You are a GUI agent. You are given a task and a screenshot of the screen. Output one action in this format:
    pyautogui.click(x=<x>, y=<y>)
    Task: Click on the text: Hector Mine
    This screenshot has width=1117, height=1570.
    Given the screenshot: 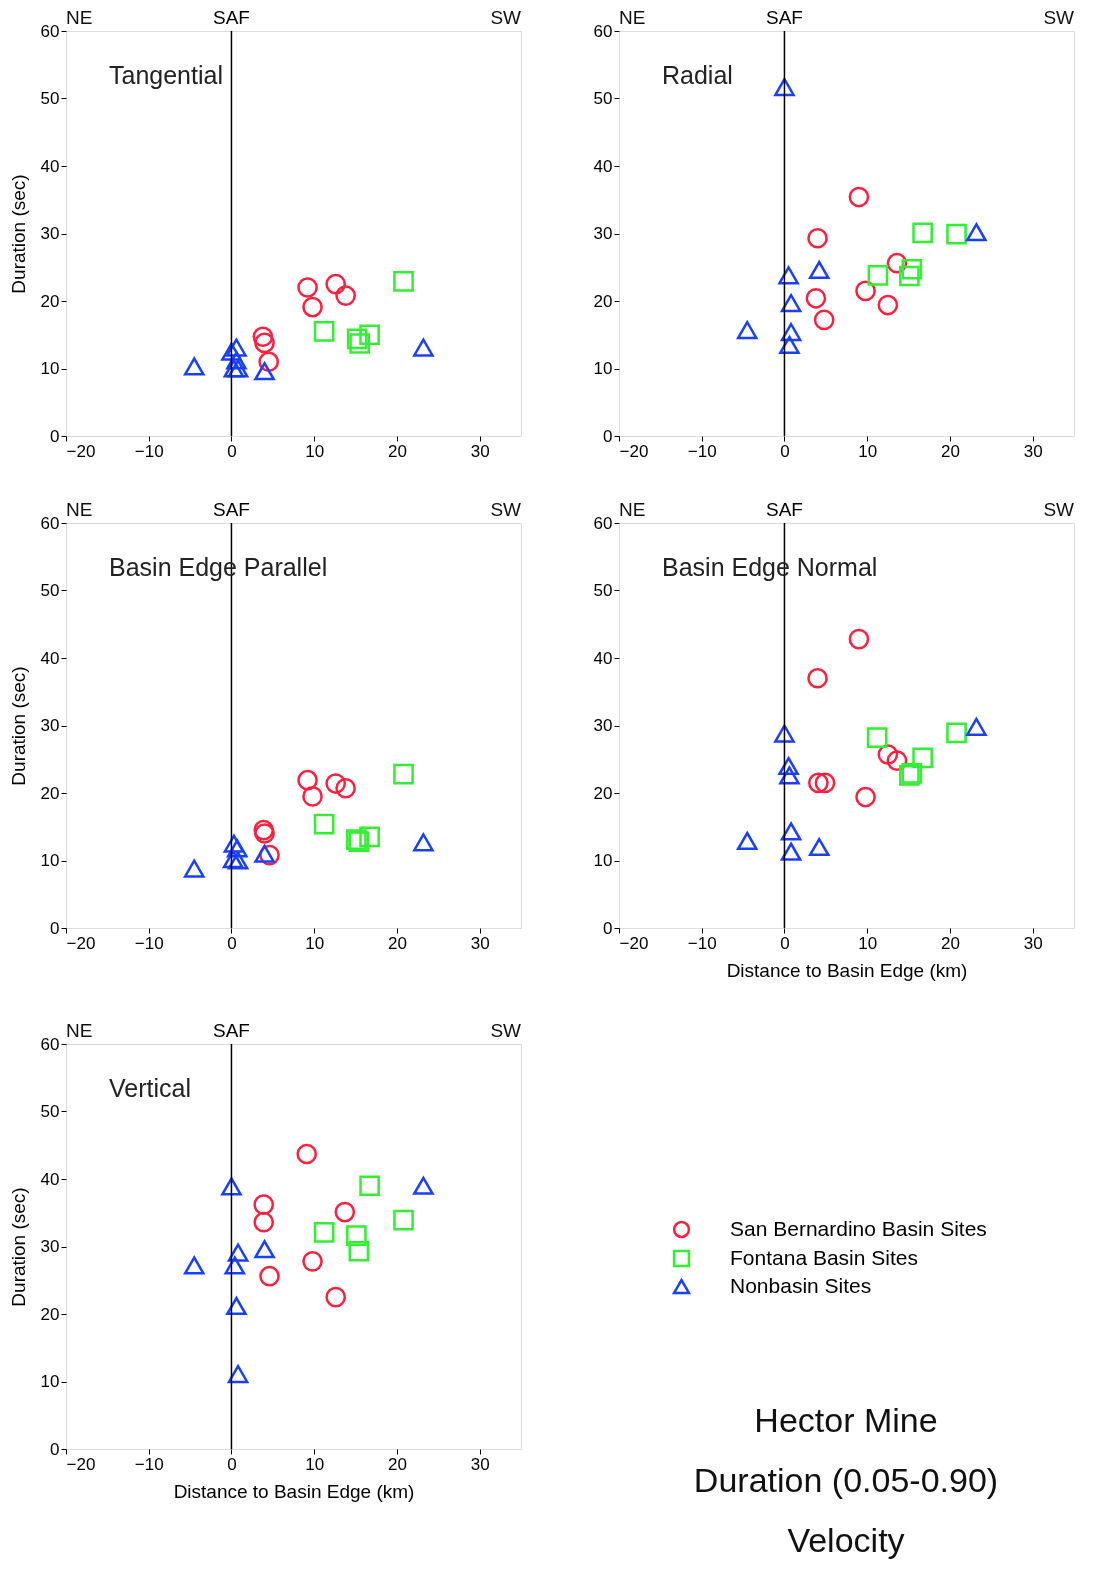 What is the action you would take?
    pyautogui.click(x=846, y=1420)
    